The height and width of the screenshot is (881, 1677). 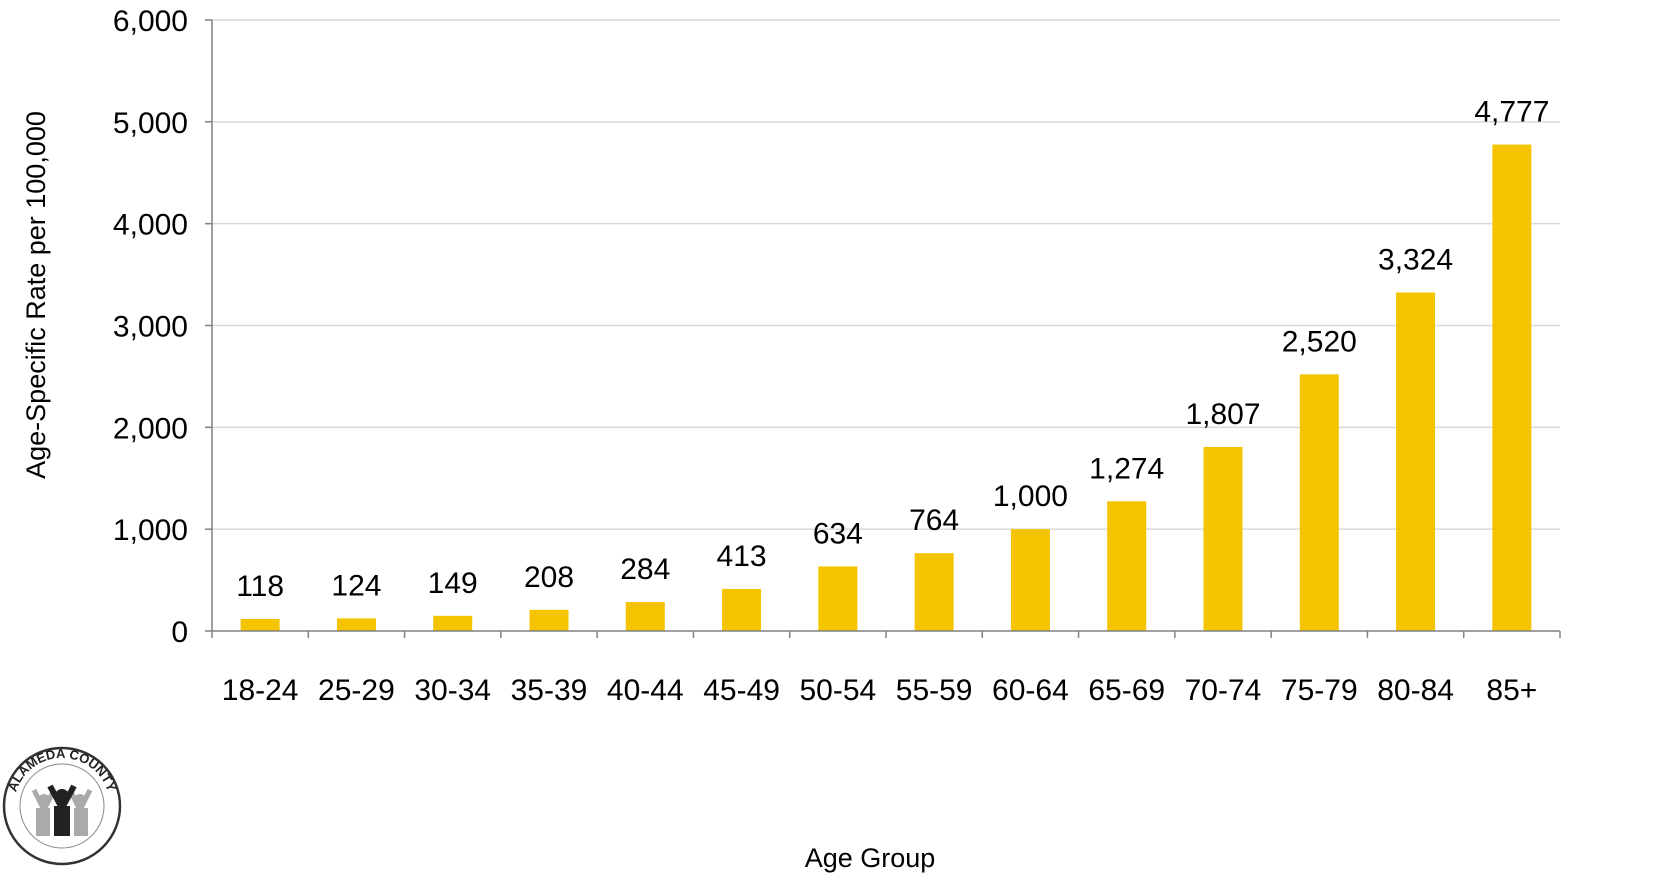 I want to click on data-label: 284, so click(x=645, y=569).